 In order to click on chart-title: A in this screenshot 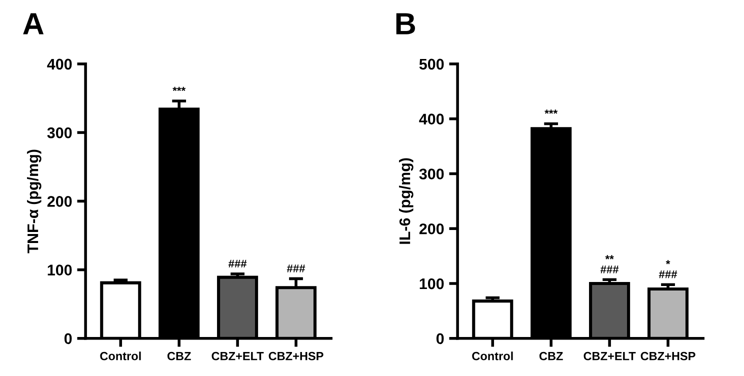, I will do `click(33, 23)`.